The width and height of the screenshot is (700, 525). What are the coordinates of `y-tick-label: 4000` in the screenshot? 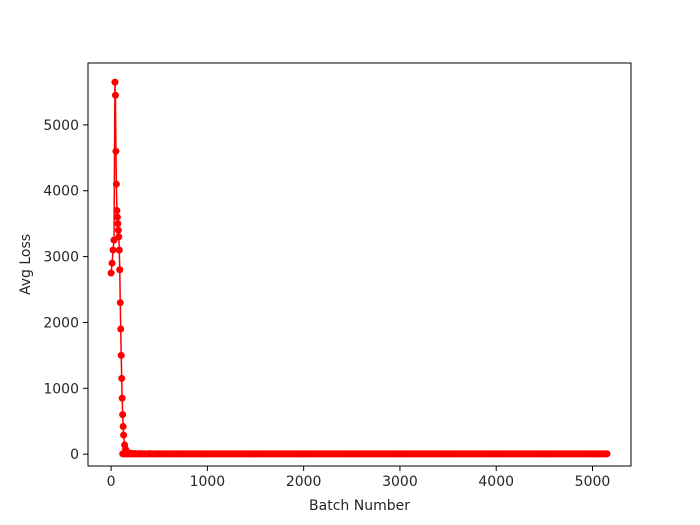 It's located at (61, 192).